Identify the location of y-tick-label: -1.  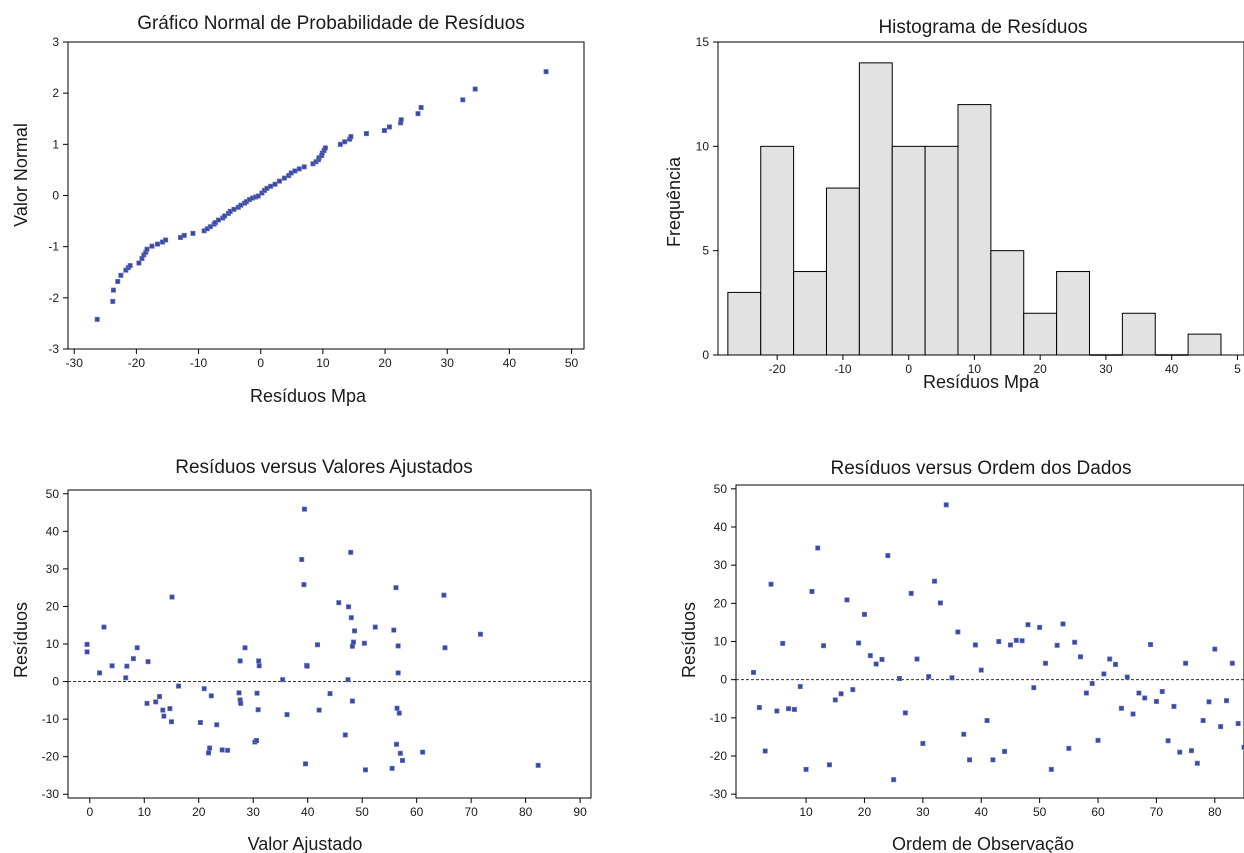
(53, 247).